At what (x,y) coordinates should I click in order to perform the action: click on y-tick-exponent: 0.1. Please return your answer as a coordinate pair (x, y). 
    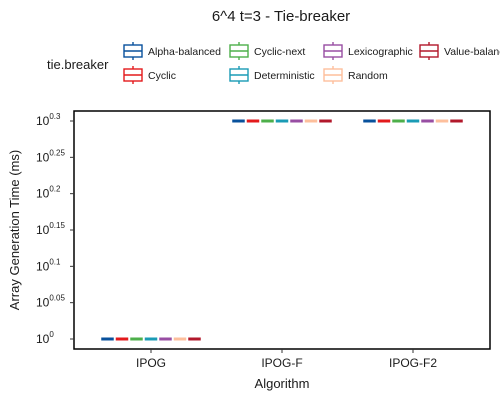
    Looking at the image, I should click on (55, 261).